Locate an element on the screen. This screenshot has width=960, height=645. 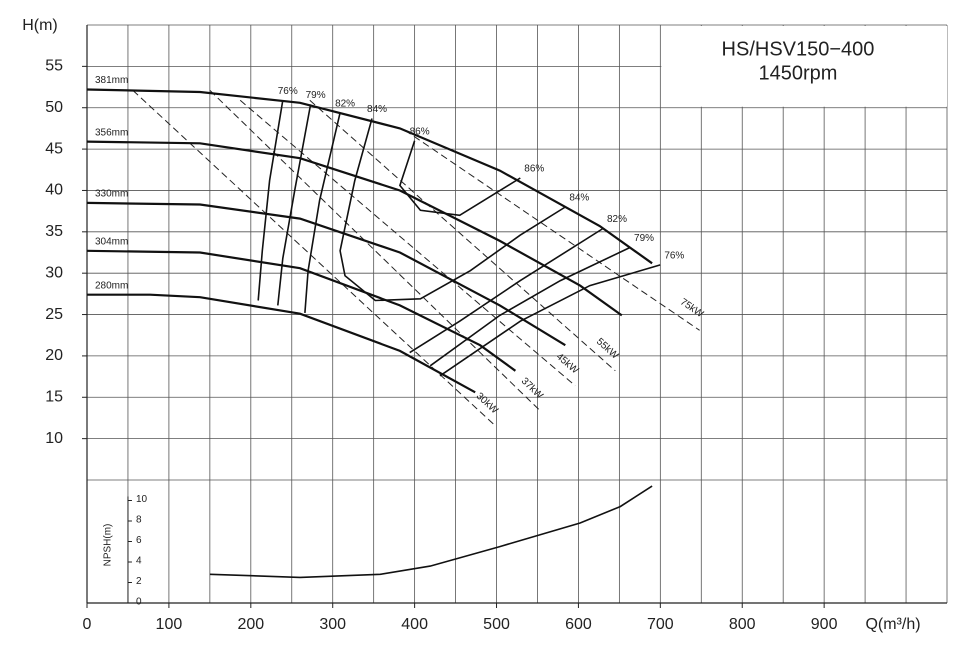
y-tick-label: 15 is located at coordinates (54, 396).